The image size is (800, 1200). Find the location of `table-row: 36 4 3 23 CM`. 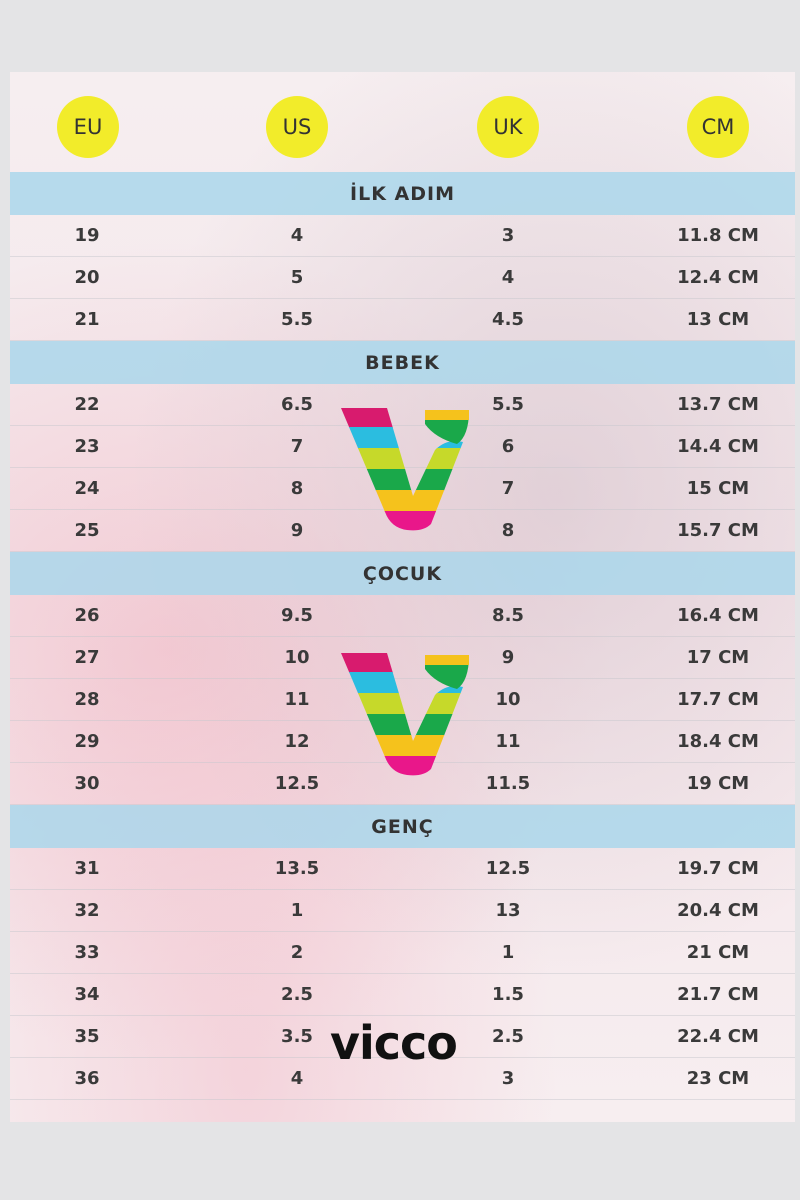

table-row: 36 4 3 23 CM is located at coordinates (402, 1079).